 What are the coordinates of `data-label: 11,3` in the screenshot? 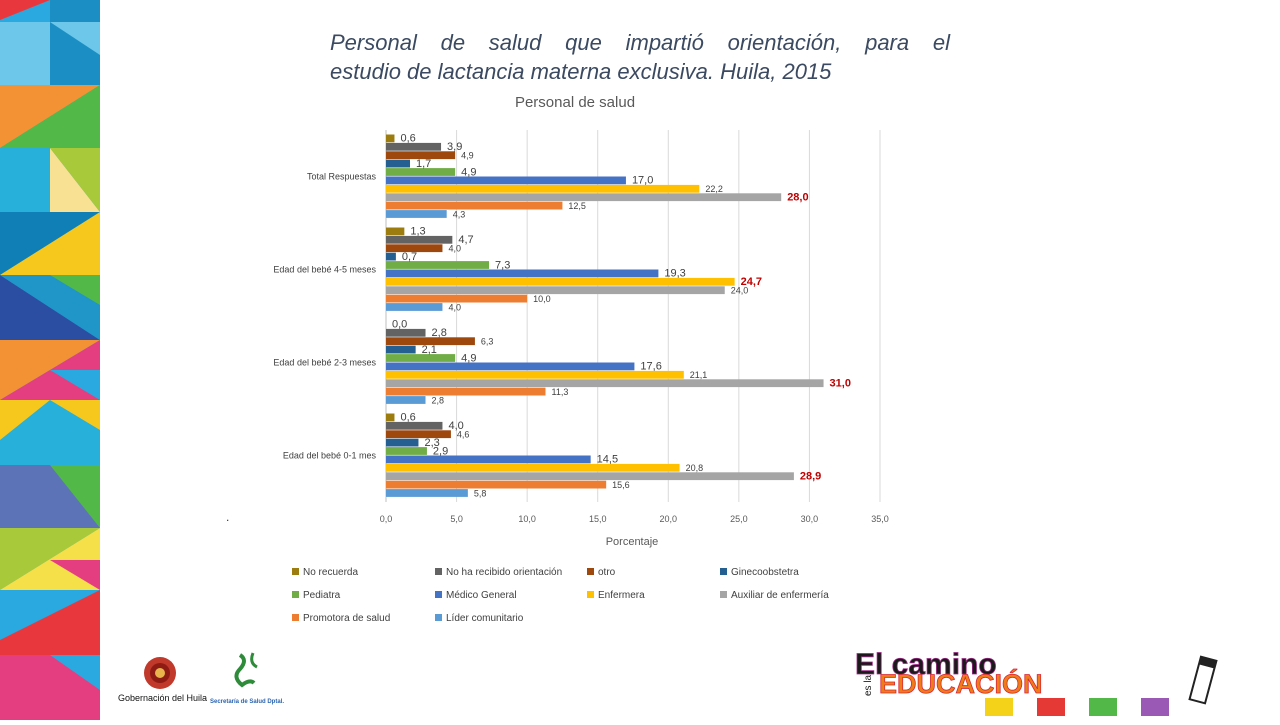 It's located at (559, 392).